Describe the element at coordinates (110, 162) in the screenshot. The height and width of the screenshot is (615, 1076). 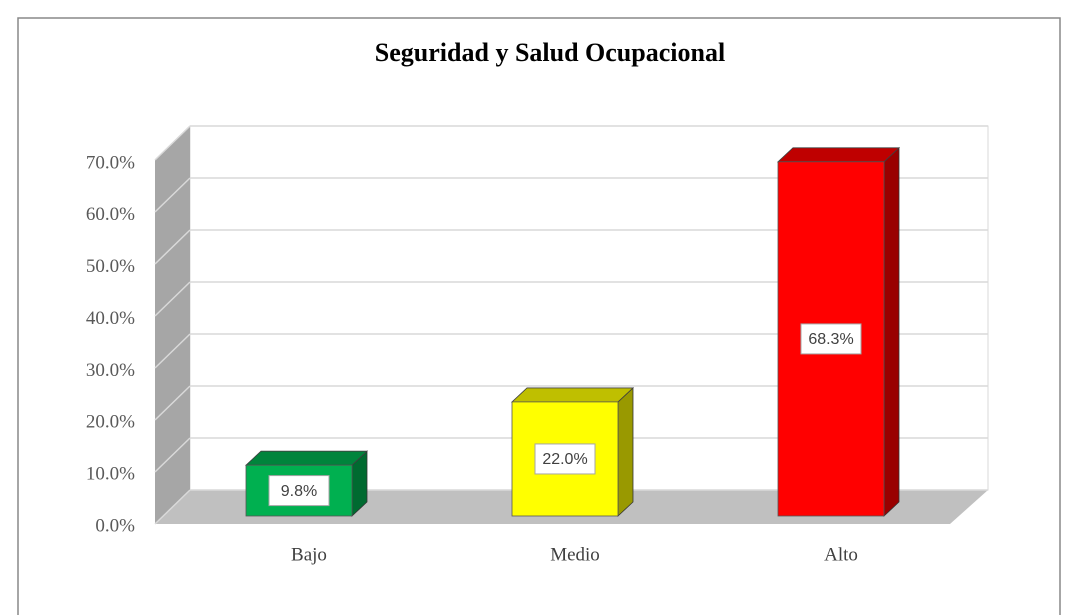
I see `y-tick-label: 70.0%` at that location.